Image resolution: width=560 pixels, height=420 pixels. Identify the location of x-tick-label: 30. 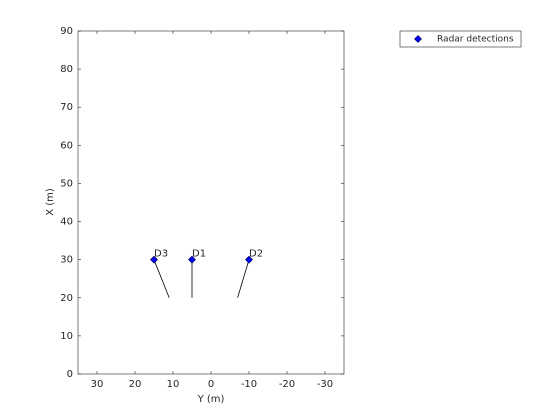
(97, 384).